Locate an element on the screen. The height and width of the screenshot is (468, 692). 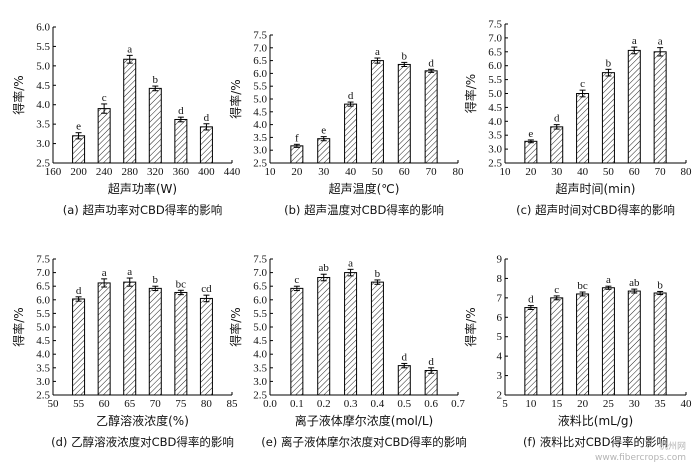
y-tick-label: 5.0 is located at coordinates (43, 328).